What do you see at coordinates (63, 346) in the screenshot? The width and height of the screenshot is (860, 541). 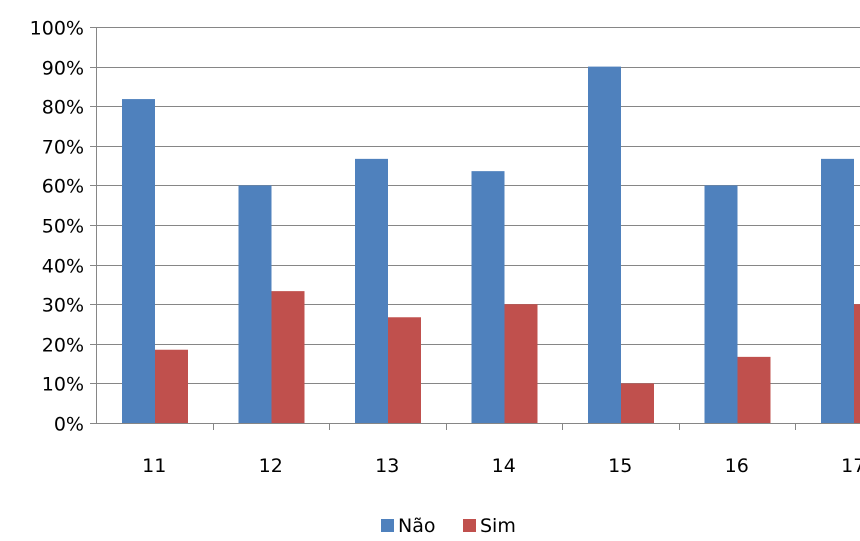 I see `y-tick-label: 20%` at bounding box center [63, 346].